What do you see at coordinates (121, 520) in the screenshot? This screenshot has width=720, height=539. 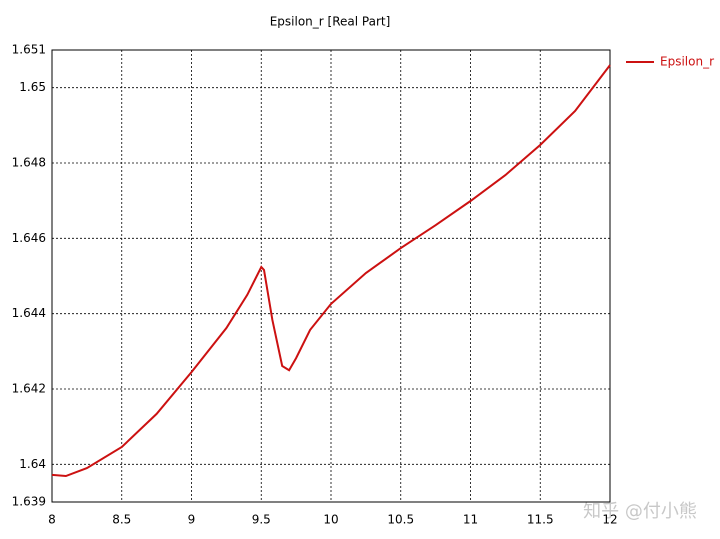 I see `x-tick-label: 8.5` at bounding box center [121, 520].